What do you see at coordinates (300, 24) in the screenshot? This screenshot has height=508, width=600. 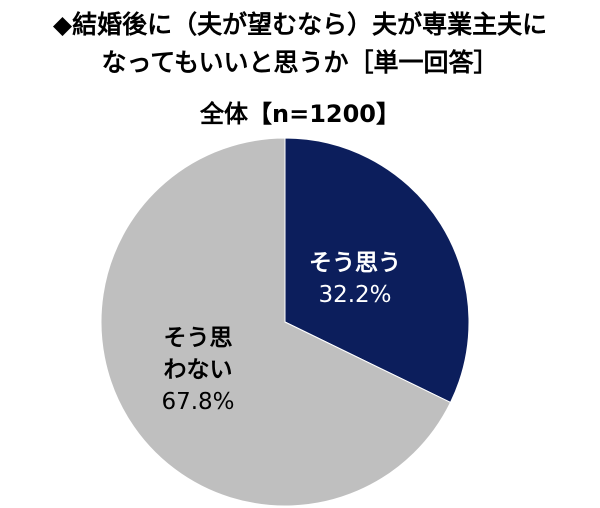 I see `chart-title-line-1: ◆結婚後に（夫が望むなら）夫が専業主夫に` at bounding box center [300, 24].